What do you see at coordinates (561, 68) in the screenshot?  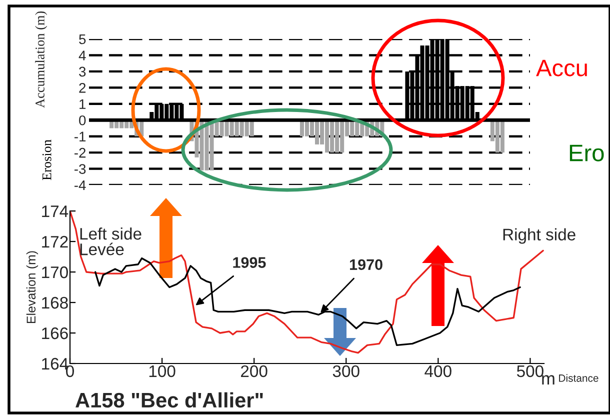 I see `text: Accu` at bounding box center [561, 68].